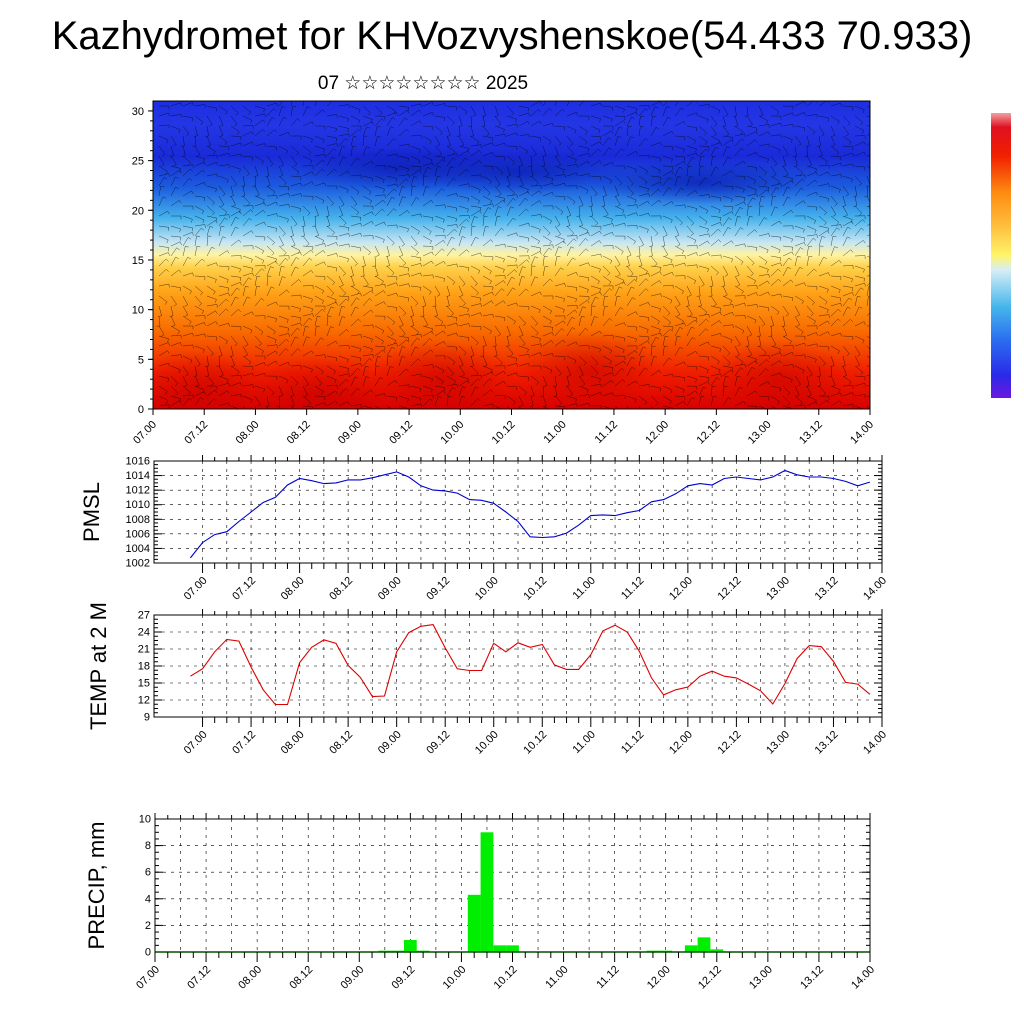  What do you see at coordinates (138, 162) in the screenshot?
I see `y-tick-label: 25` at bounding box center [138, 162].